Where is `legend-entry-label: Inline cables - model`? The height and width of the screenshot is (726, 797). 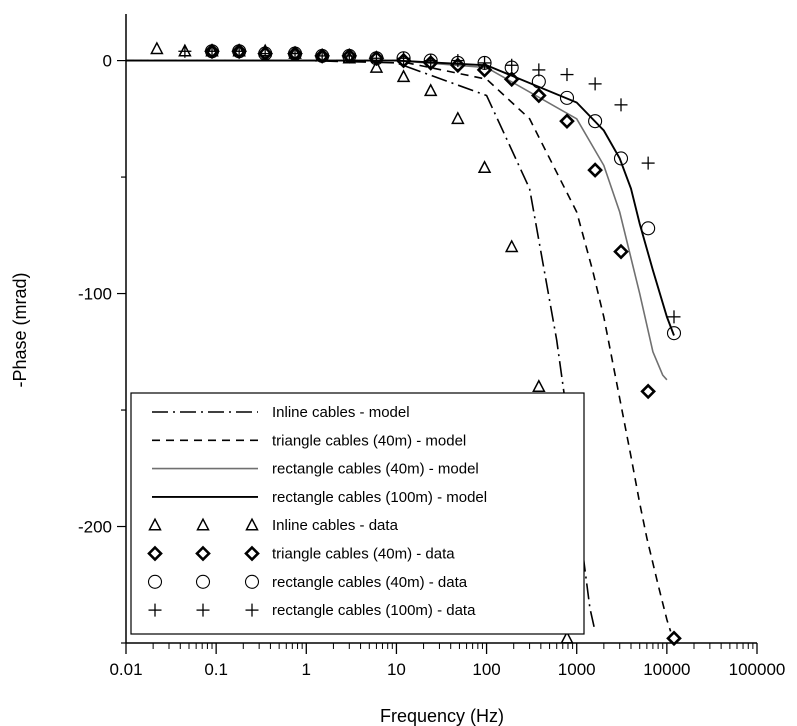 legend-entry-label: Inline cables - model is located at coordinates (341, 412).